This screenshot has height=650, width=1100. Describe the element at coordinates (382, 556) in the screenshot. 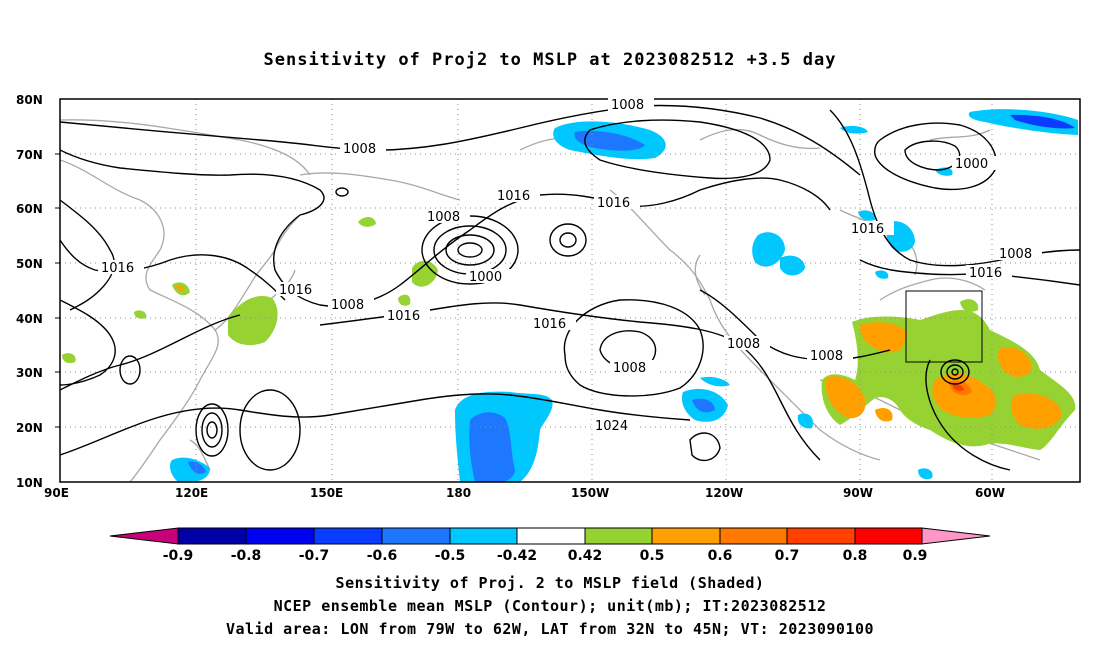

I see `colorbar-label: -0.6` at that location.